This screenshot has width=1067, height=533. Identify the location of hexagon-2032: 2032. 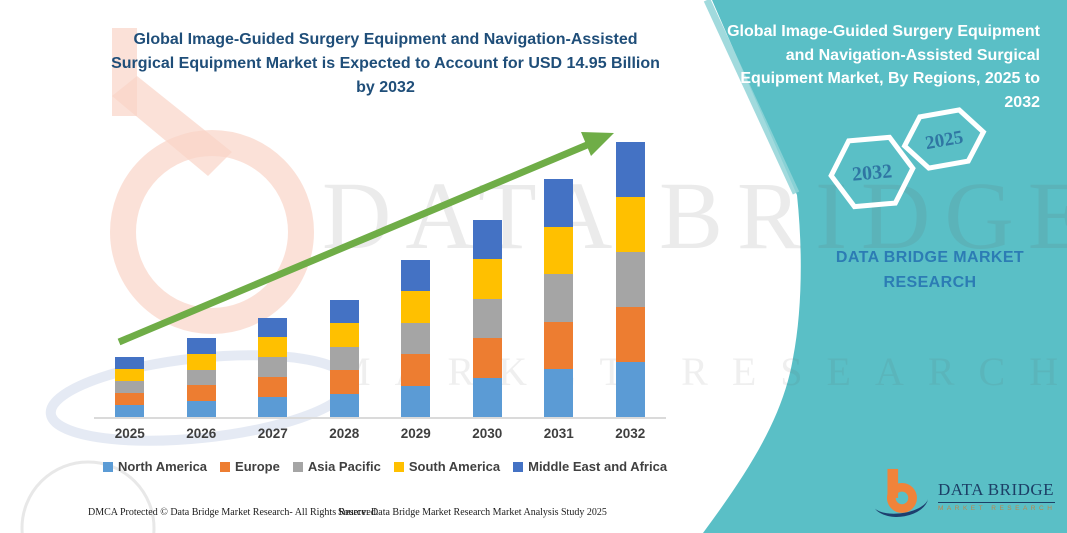
(872, 172).